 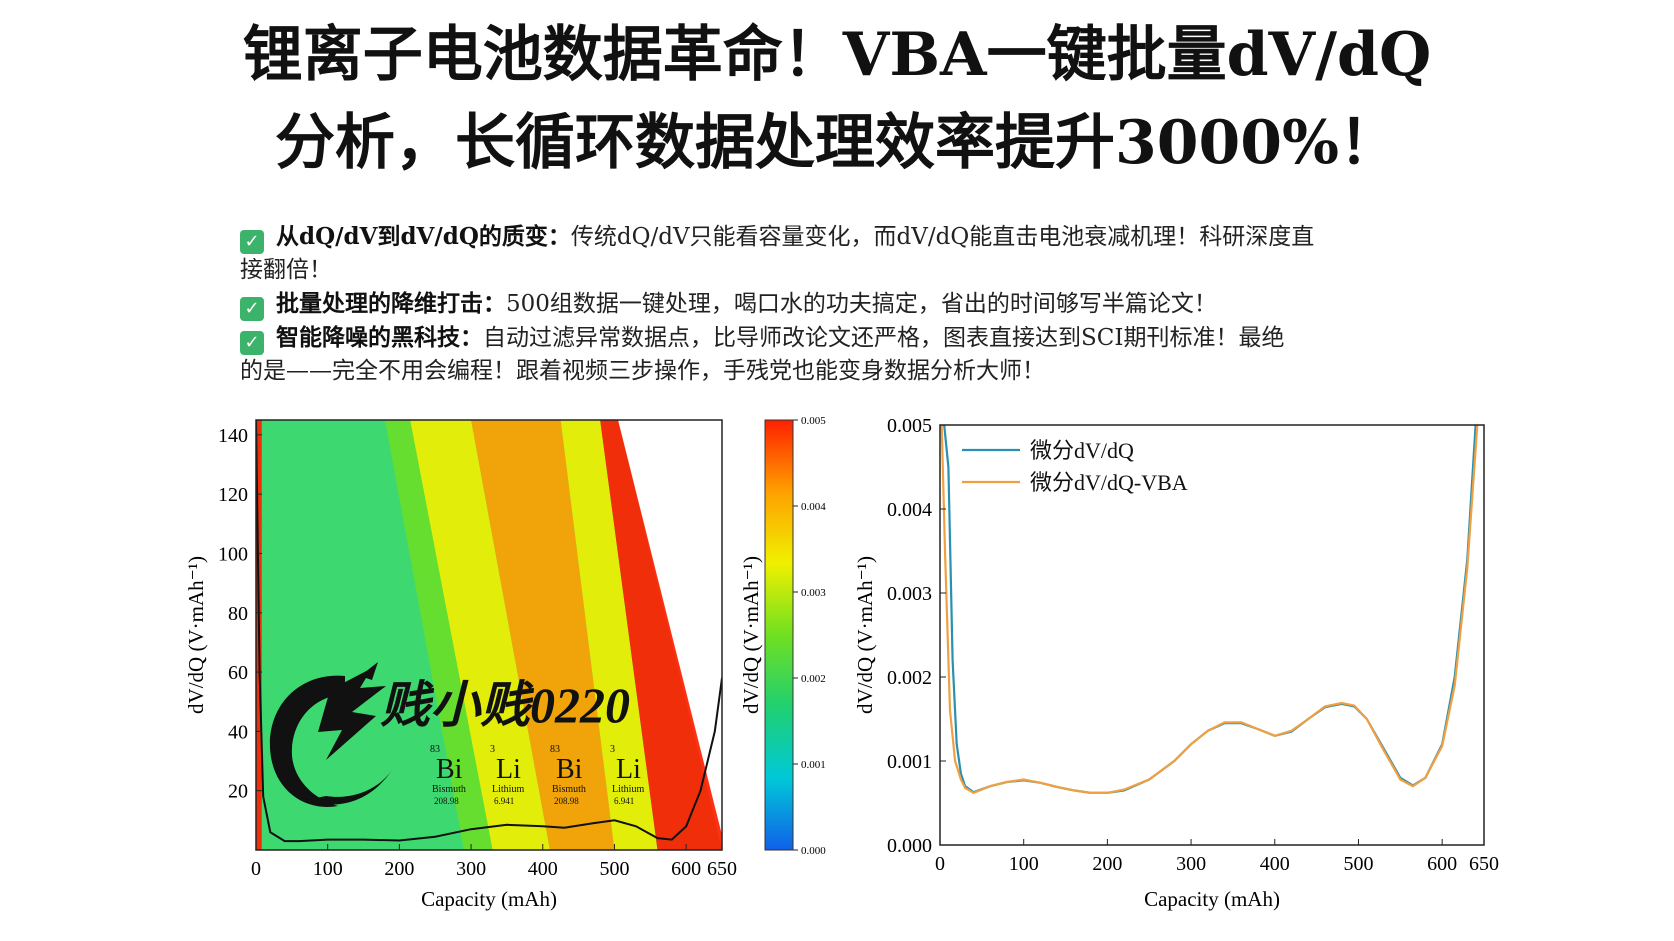 What do you see at coordinates (233, 554) in the screenshot?
I see `y-tick-label: 100` at bounding box center [233, 554].